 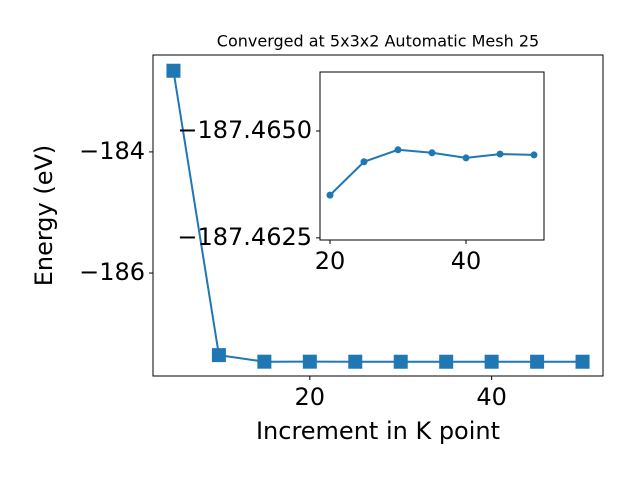 I want to click on chart-title: Converged at 5x3x2 Automatic Mesh 25, so click(x=378, y=41).